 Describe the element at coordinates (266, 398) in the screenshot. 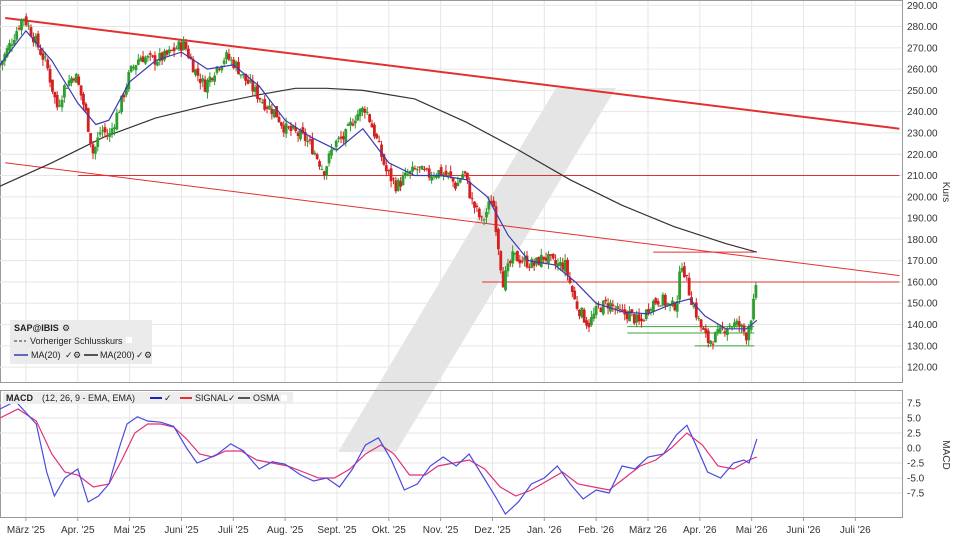

I see `macd-legend-osma: OSMA` at that location.